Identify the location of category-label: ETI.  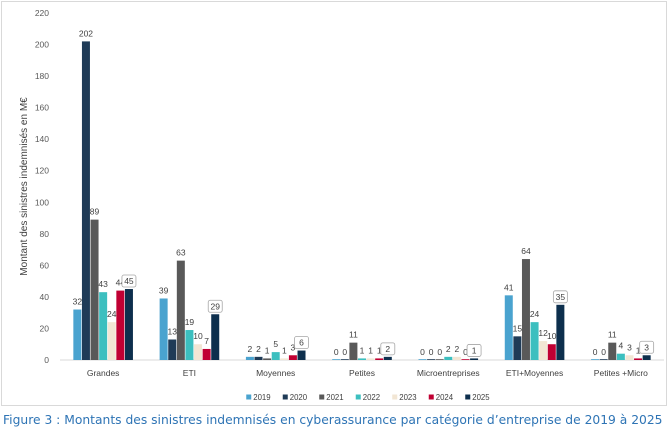
(189, 373).